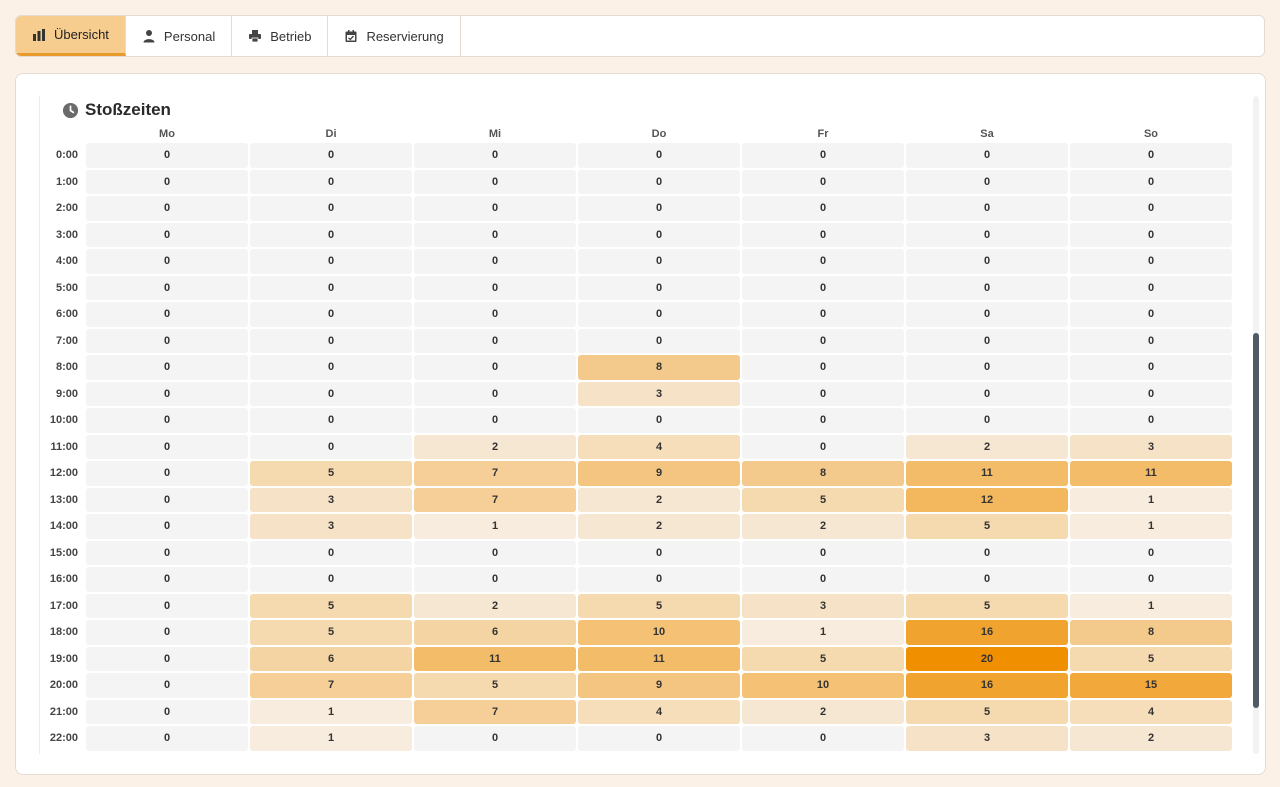  What do you see at coordinates (116, 110) in the screenshot?
I see `panel-title: Stoßzeiten` at bounding box center [116, 110].